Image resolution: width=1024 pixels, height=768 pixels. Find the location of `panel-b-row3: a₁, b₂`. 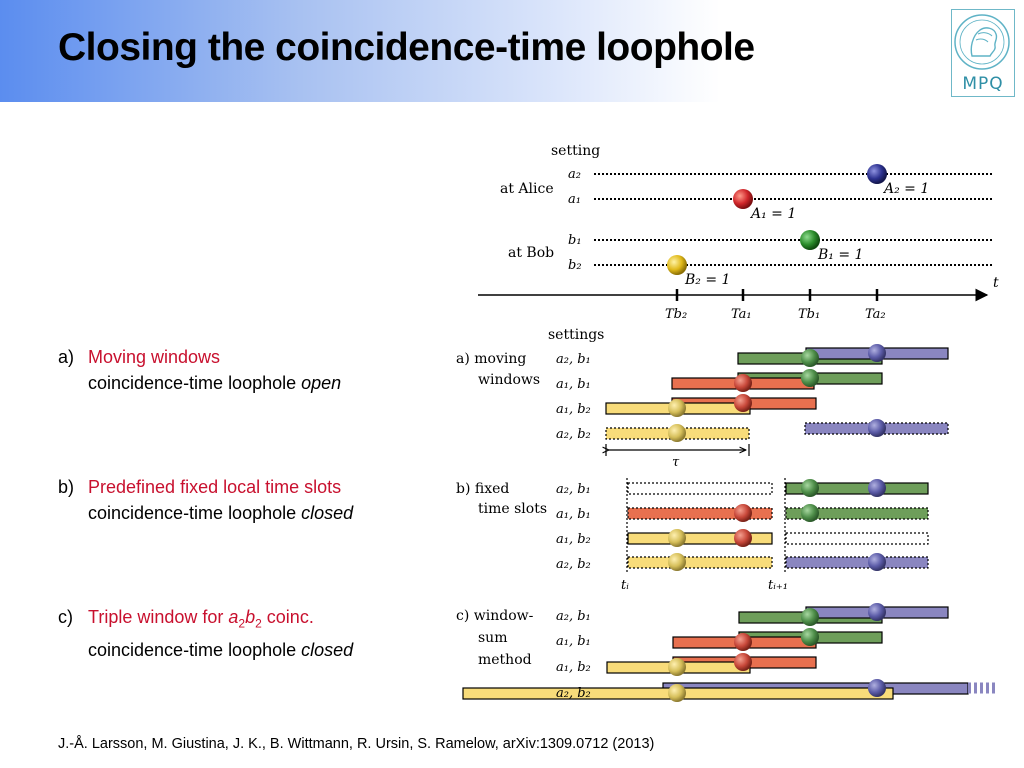

panel-b-row3: a₁, b₂ is located at coordinates (573, 539).